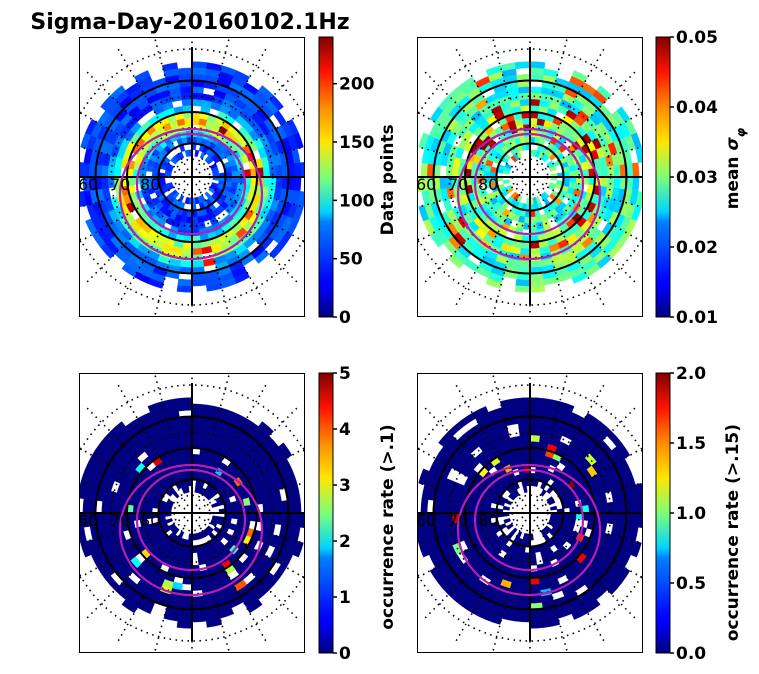 This screenshot has height=674, width=759. Describe the element at coordinates (691, 654) in the screenshot. I see `colorbar-tick-label: 0.0` at that location.